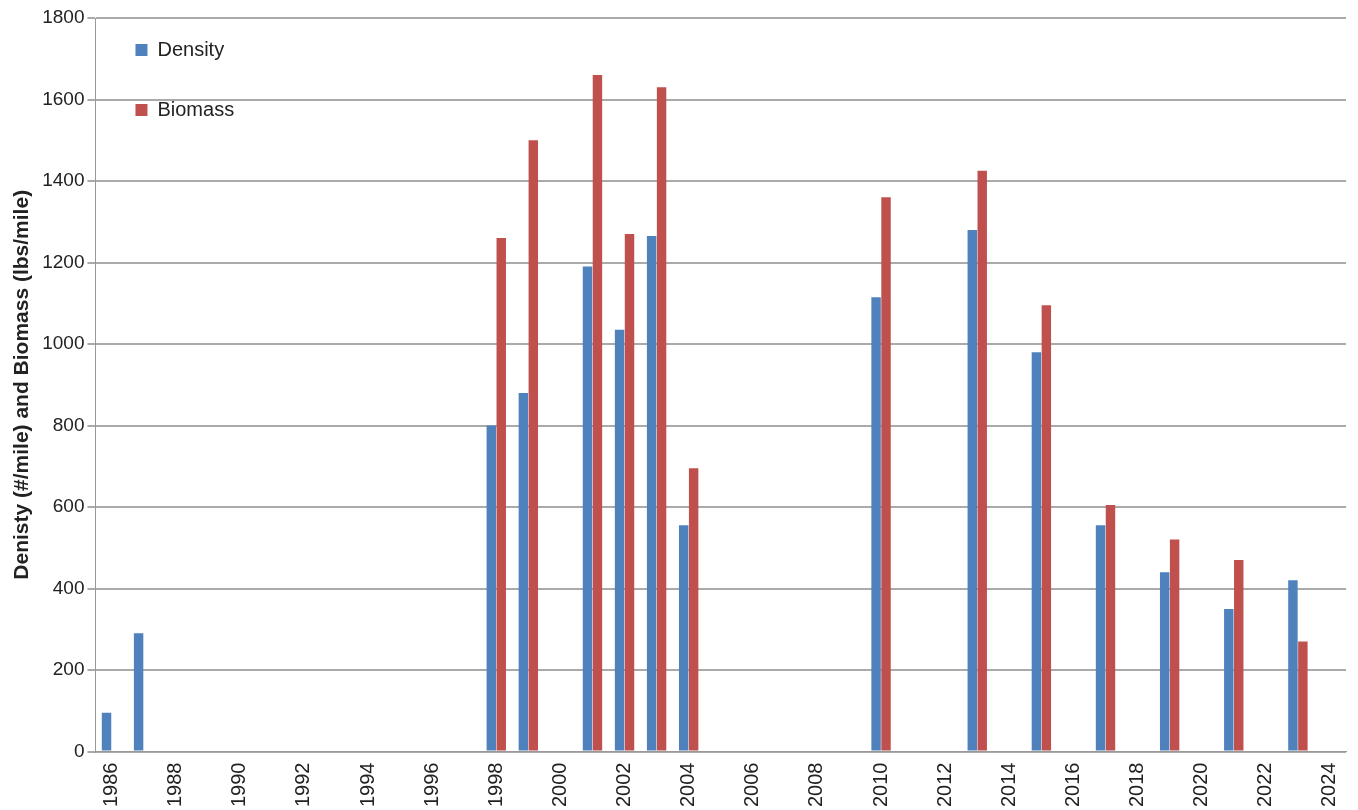 The width and height of the screenshot is (1358, 810). Describe the element at coordinates (302, 785) in the screenshot. I see `x-tick-label: 1992` at that location.